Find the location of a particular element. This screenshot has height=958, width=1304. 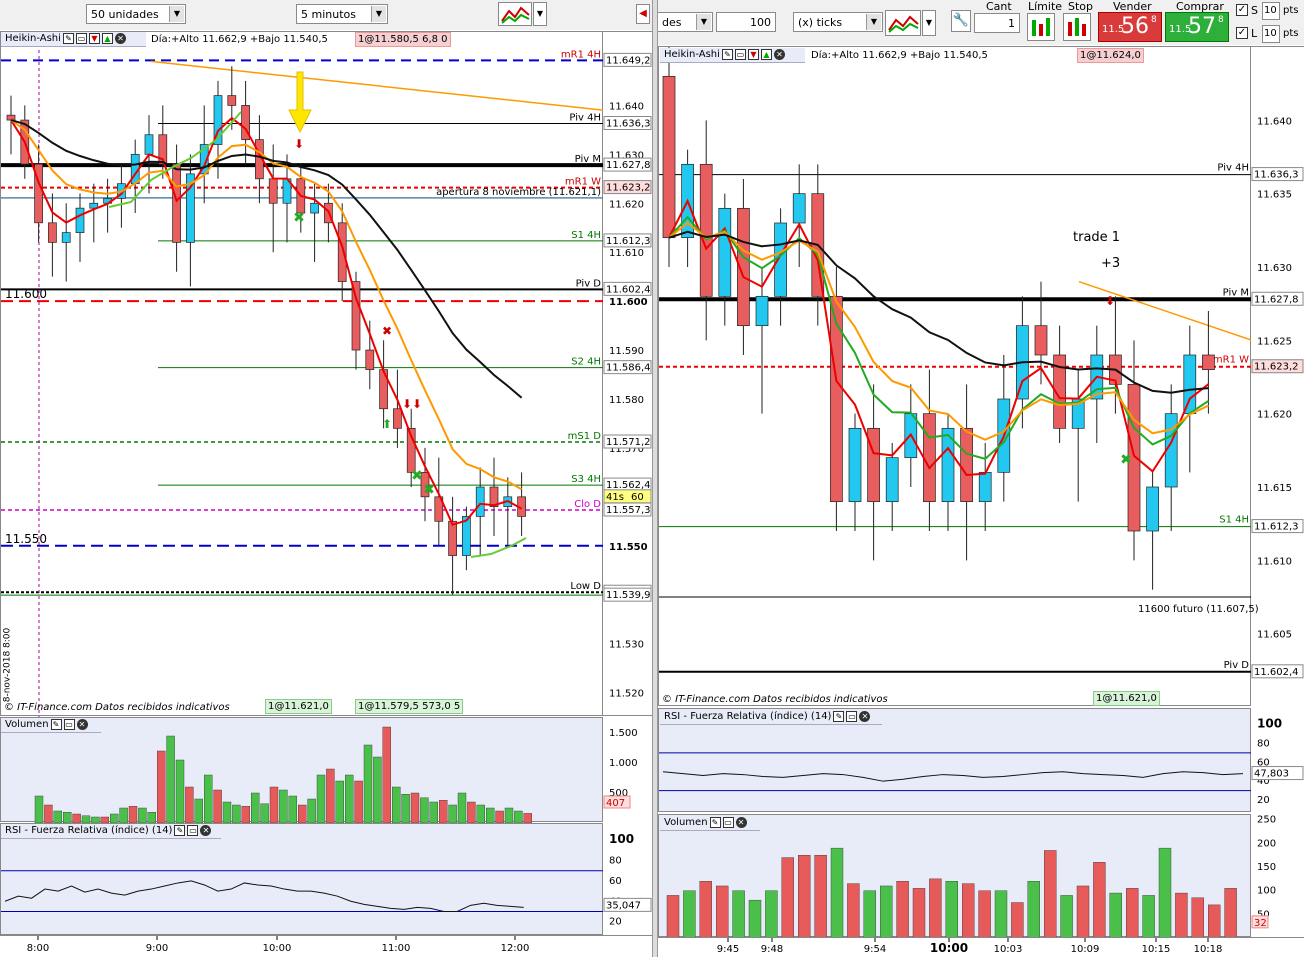

price-tag-label: 11.539,9 is located at coordinates (628, 595).